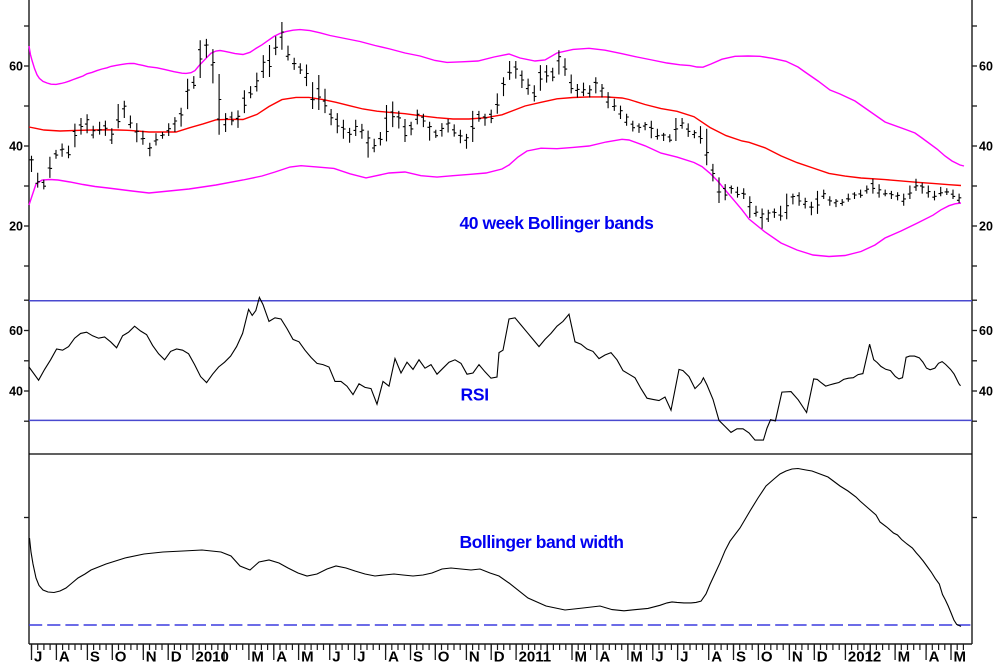  Describe the element at coordinates (864, 657) in the screenshot. I see `svg-text: 2012` at that location.